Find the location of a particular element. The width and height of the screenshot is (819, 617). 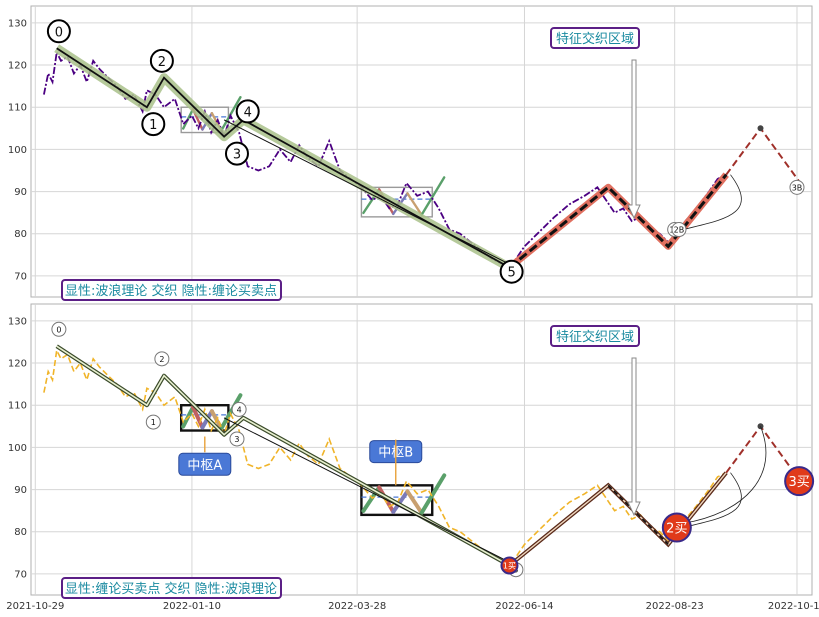

bottom-y-tick-label: 100 is located at coordinates (17, 448).